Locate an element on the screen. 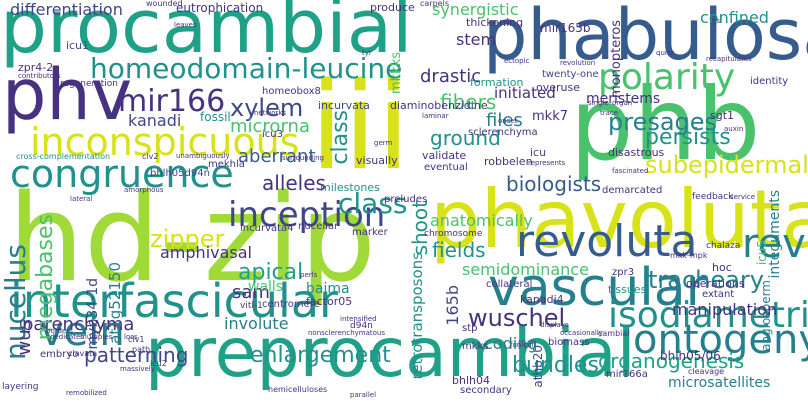 This screenshot has height=404, width=808. word: 165b is located at coordinates (452, 305).